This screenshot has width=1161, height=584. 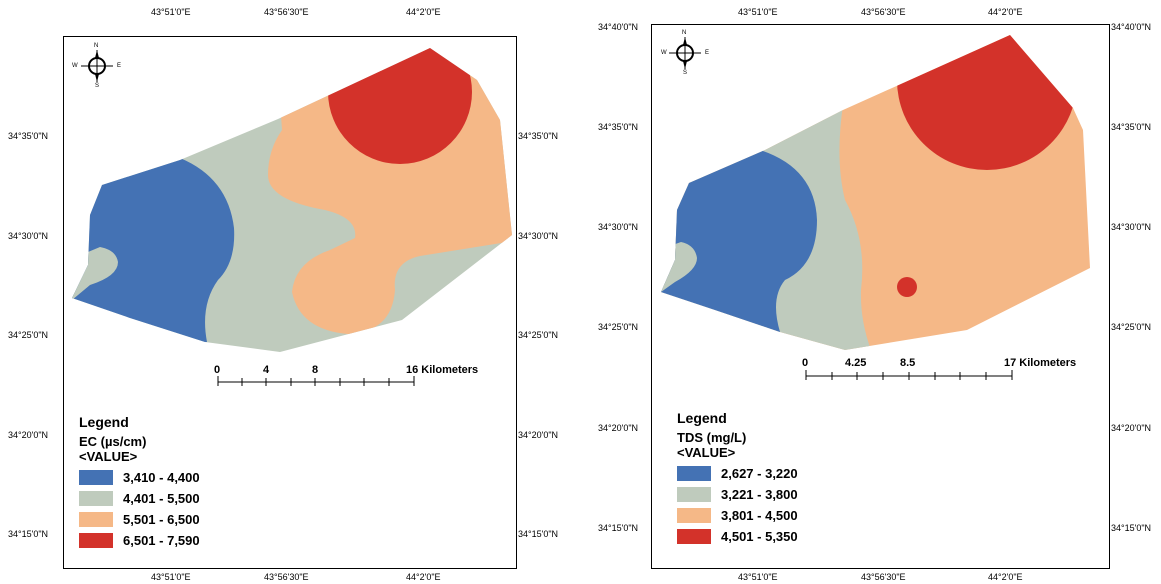 I want to click on legend-item-label: 6,501 - 7,590, so click(x=161, y=540).